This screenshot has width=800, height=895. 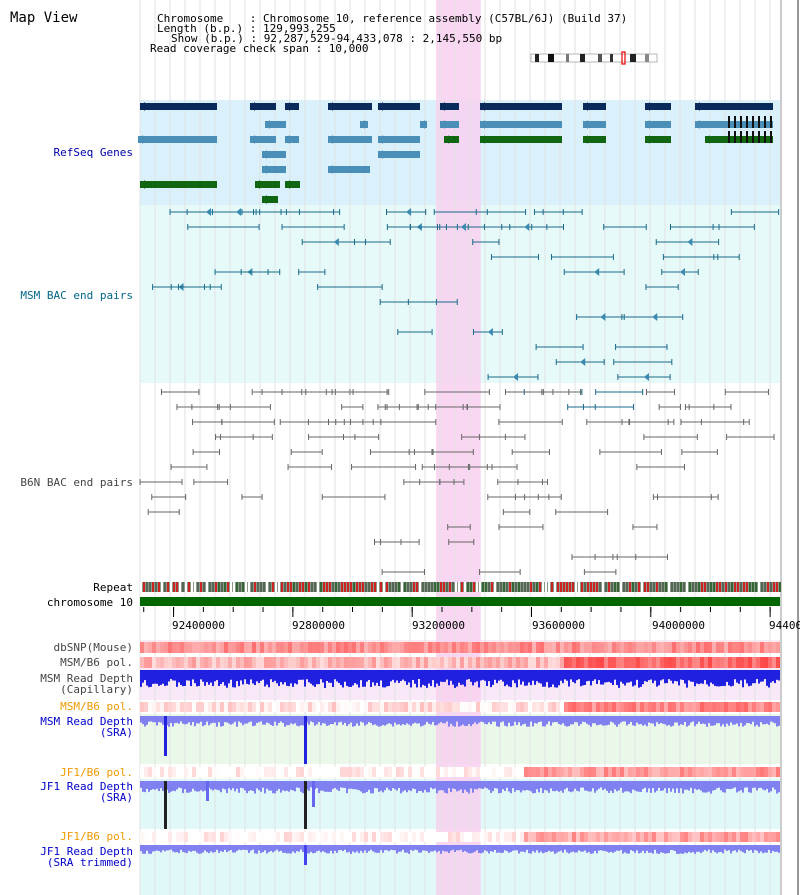 I want to click on track-label-jf1-pol: JF1/B6 pol., so click(x=96, y=772).